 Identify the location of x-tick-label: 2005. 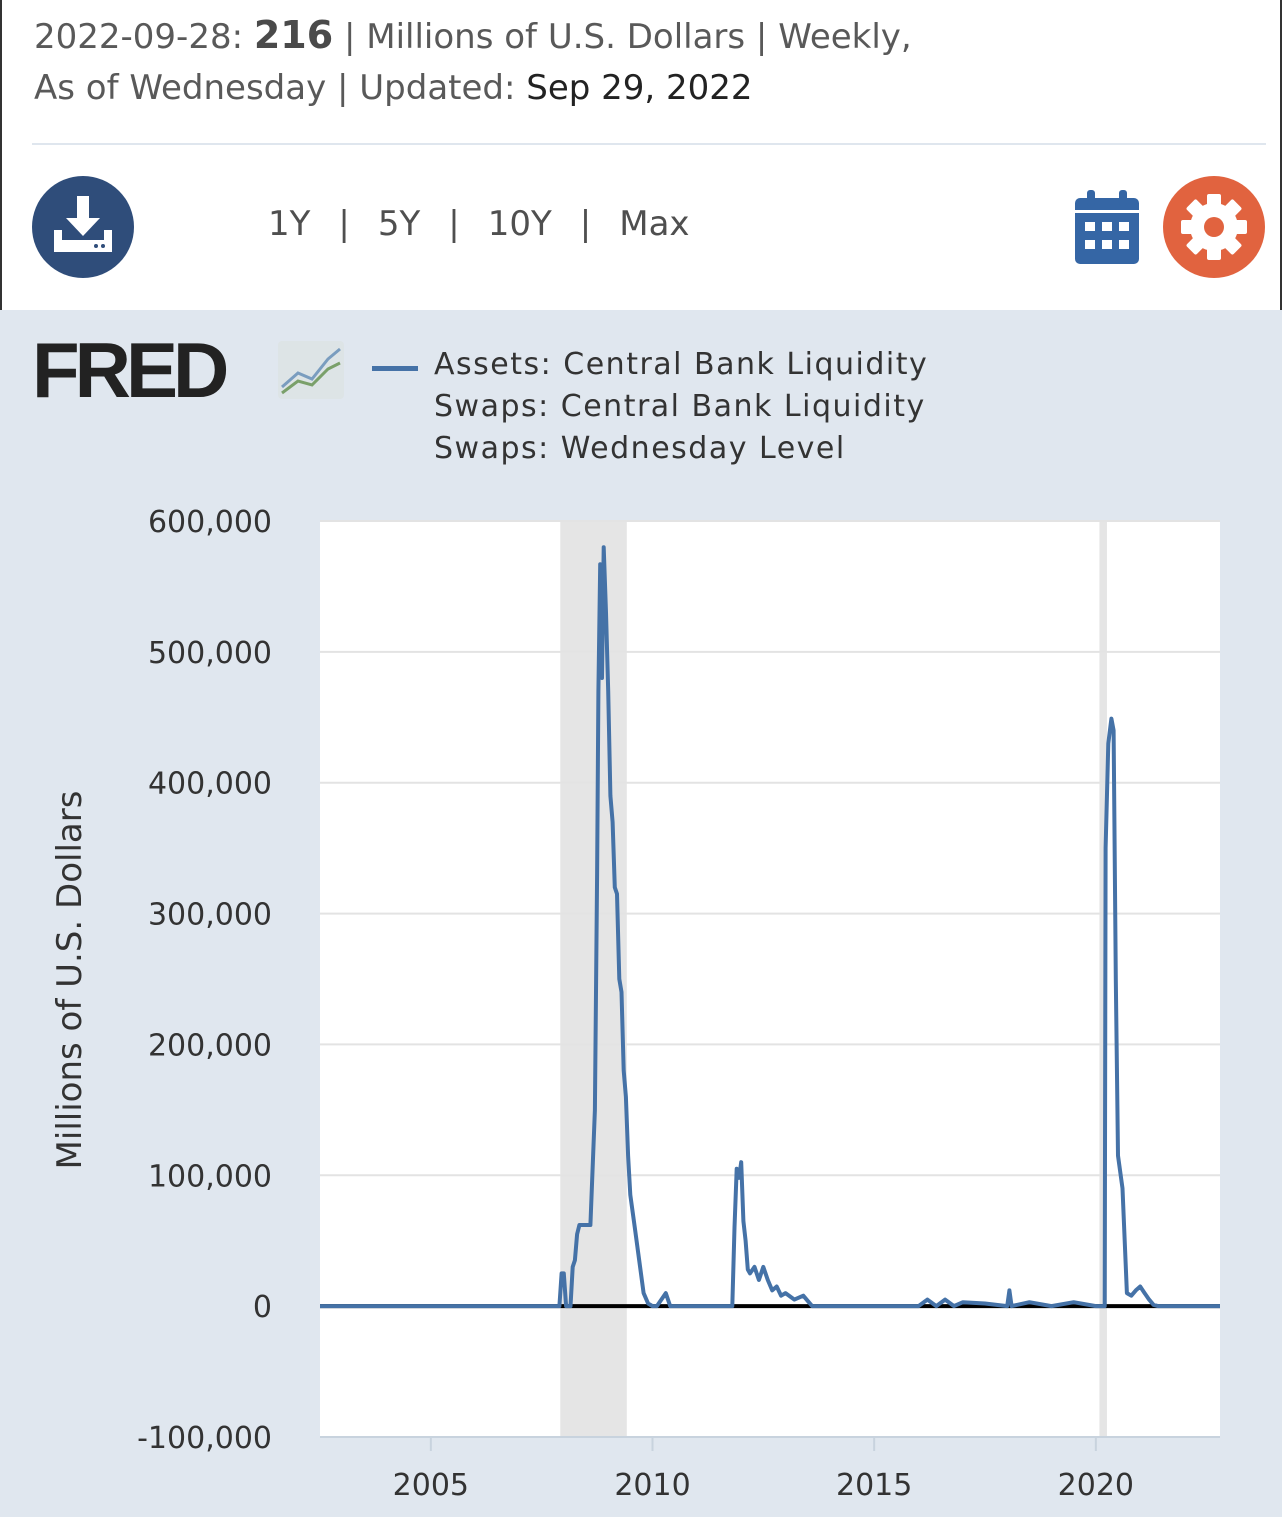
(431, 1485).